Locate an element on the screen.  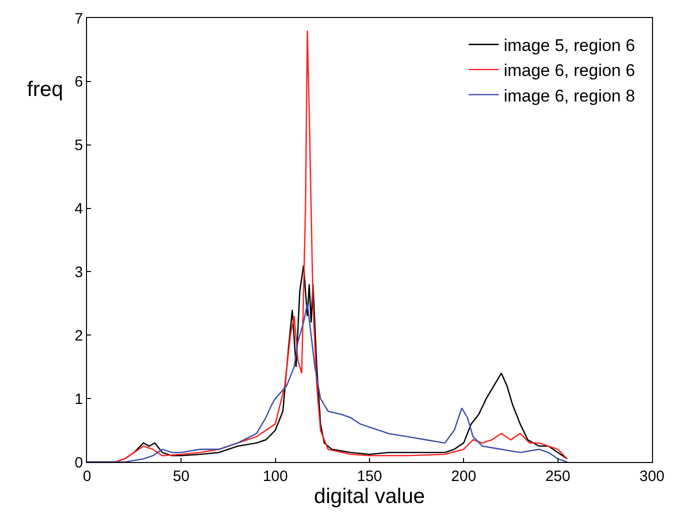
x-axis-title: digital value is located at coordinates (369, 496).